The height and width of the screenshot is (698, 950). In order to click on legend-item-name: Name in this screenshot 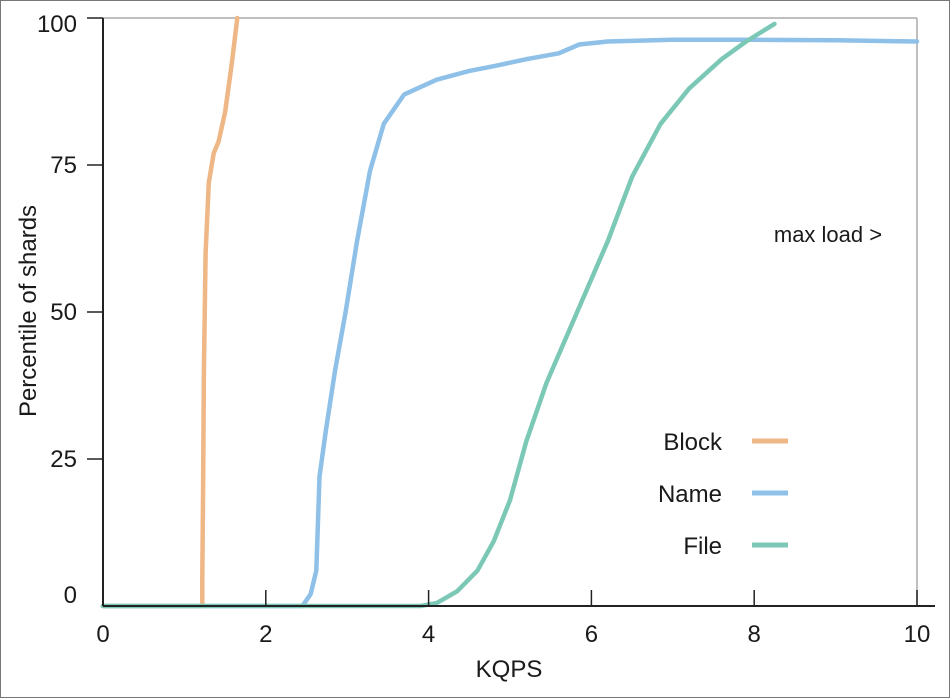, I will do `click(723, 494)`.